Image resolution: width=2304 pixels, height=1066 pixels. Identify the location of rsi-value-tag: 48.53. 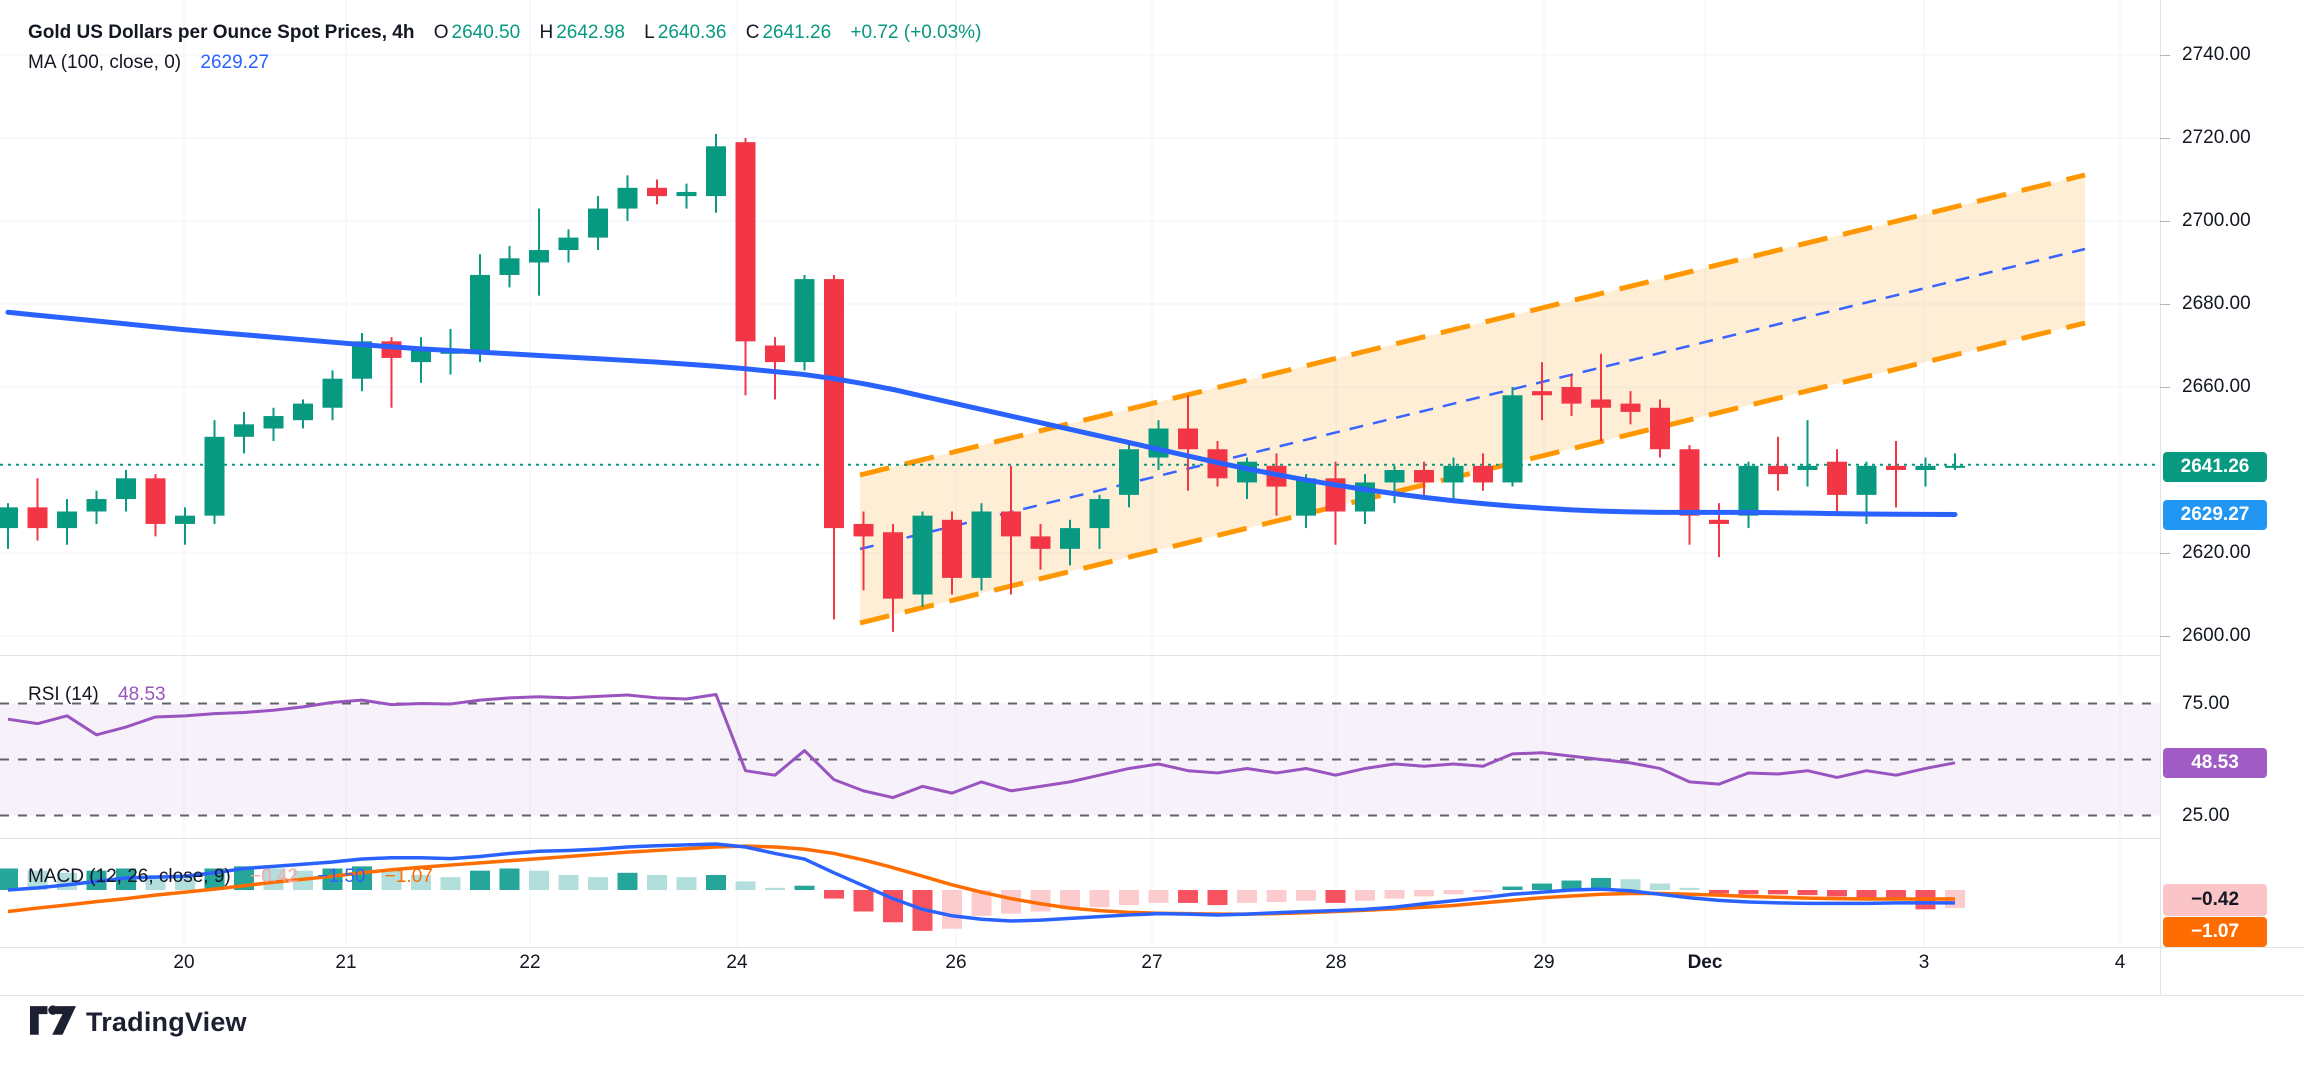
(2215, 763).